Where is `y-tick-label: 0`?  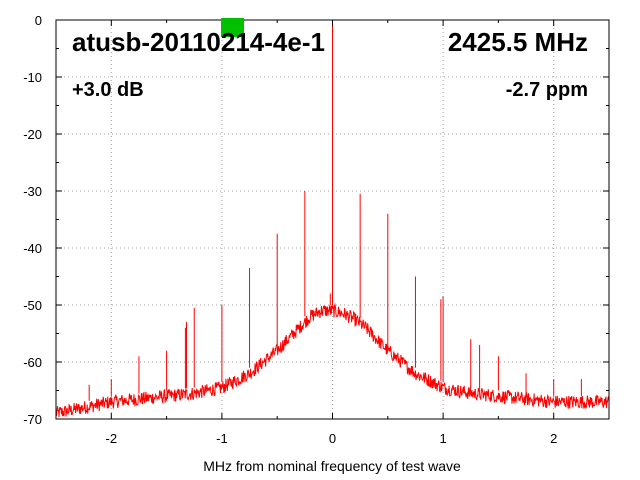
y-tick-label: 0 is located at coordinates (38, 20).